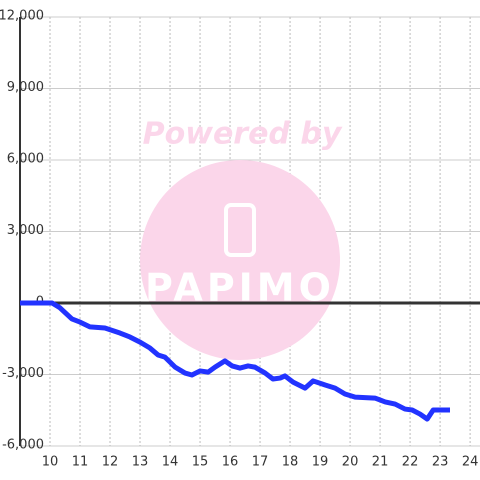  I want to click on x-tick-label: 20, so click(350, 462).